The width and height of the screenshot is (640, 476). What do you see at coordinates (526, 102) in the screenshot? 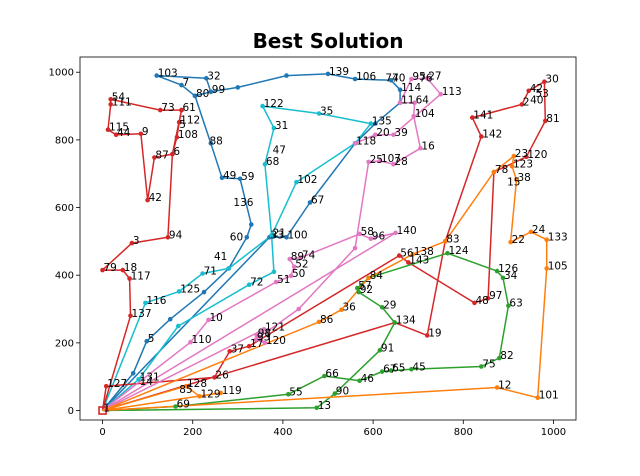
I see `node-label: 2` at bounding box center [526, 102].